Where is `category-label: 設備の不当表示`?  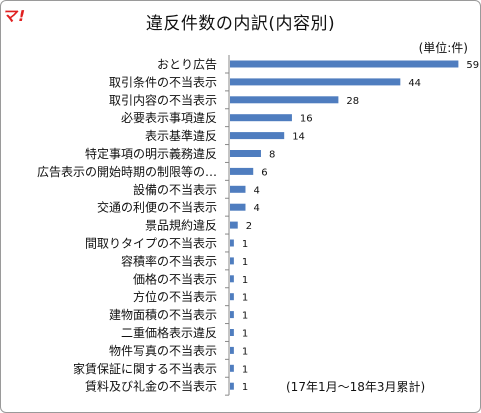
category-label: 設備の不当表示 is located at coordinates (175, 189).